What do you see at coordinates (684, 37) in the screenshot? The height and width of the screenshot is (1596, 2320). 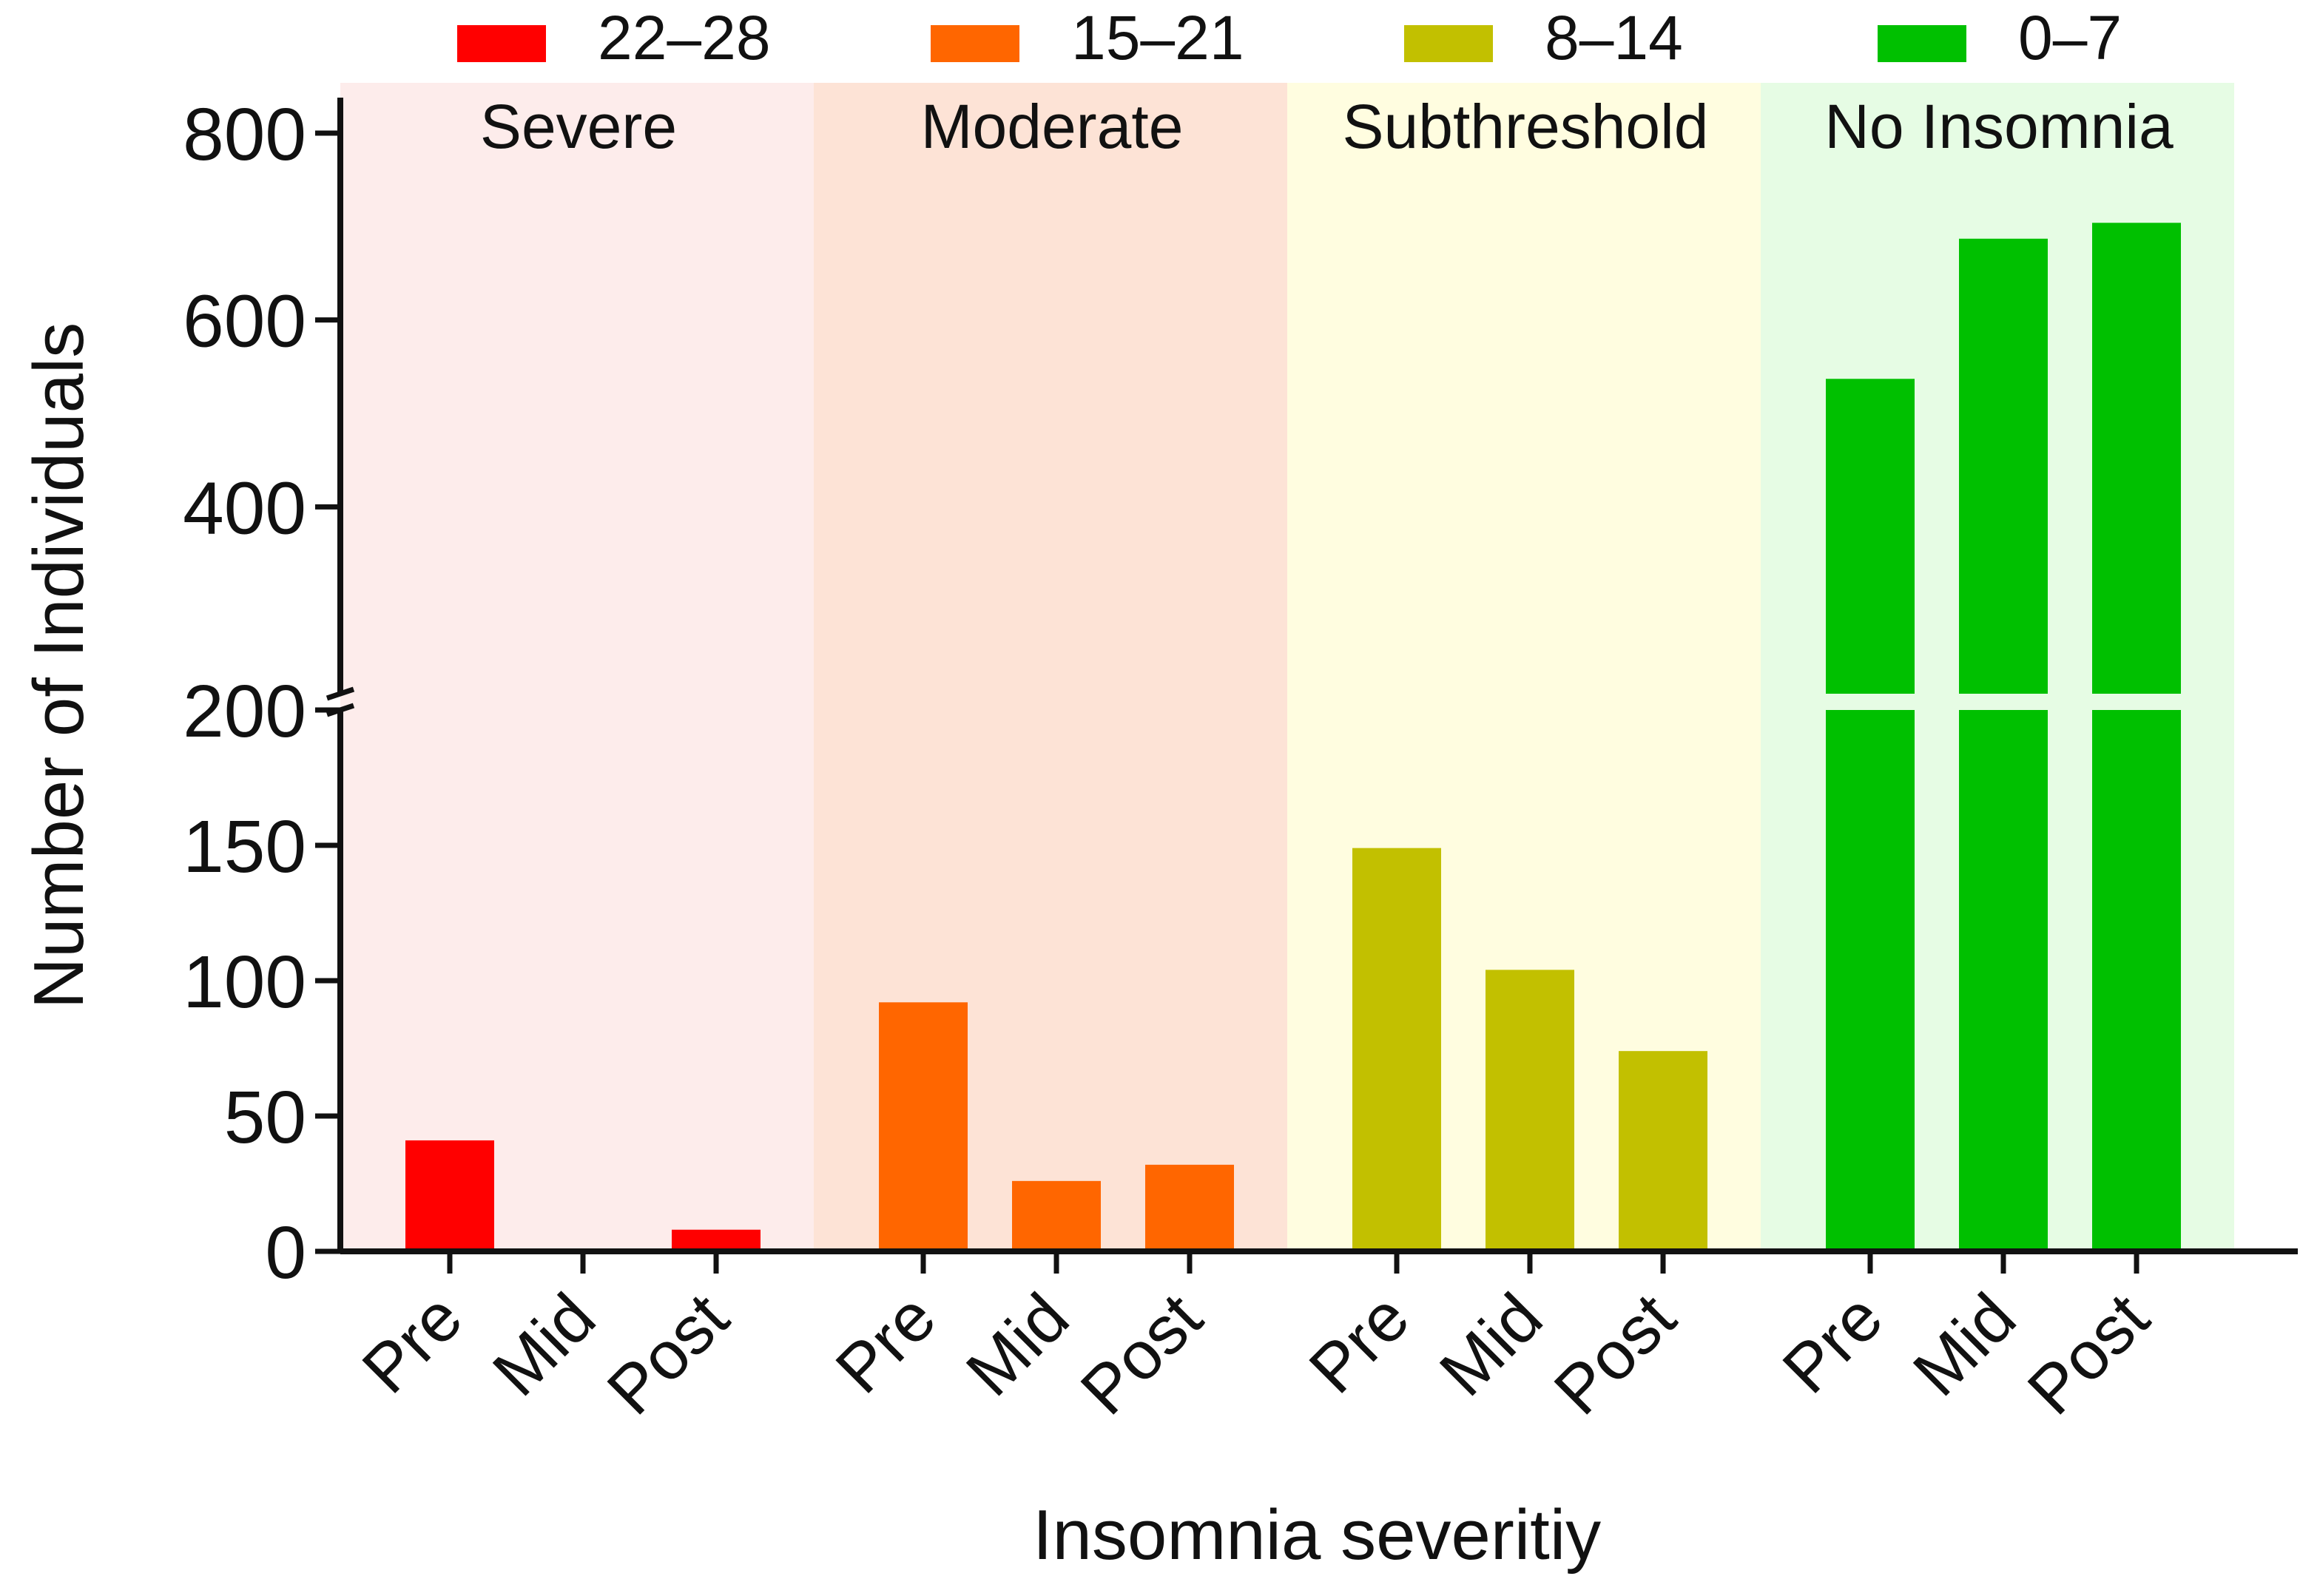 I see `legend-label: 22–28` at bounding box center [684, 37].